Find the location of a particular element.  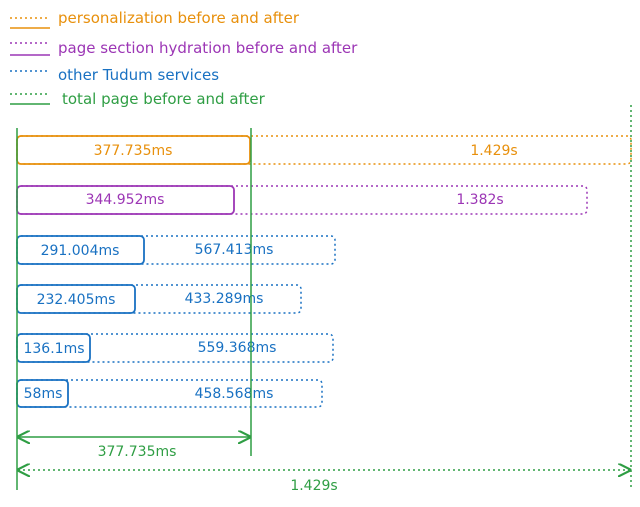

after-label: 1.382s is located at coordinates (479, 200).